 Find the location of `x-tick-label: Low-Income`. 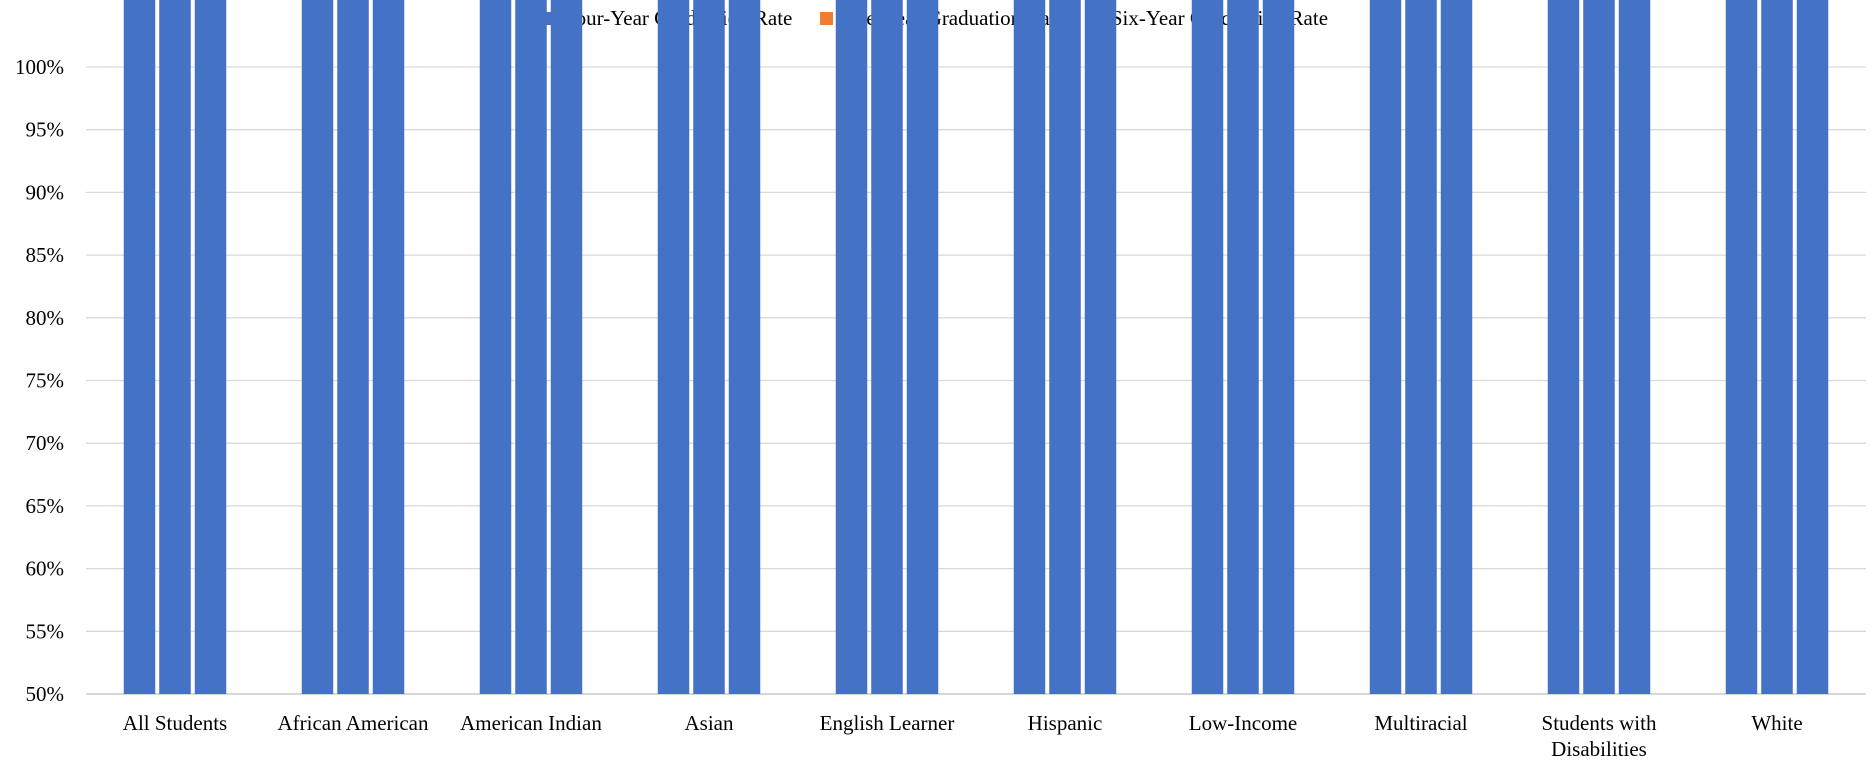

x-tick-label: Low-Income is located at coordinates (1243, 723).